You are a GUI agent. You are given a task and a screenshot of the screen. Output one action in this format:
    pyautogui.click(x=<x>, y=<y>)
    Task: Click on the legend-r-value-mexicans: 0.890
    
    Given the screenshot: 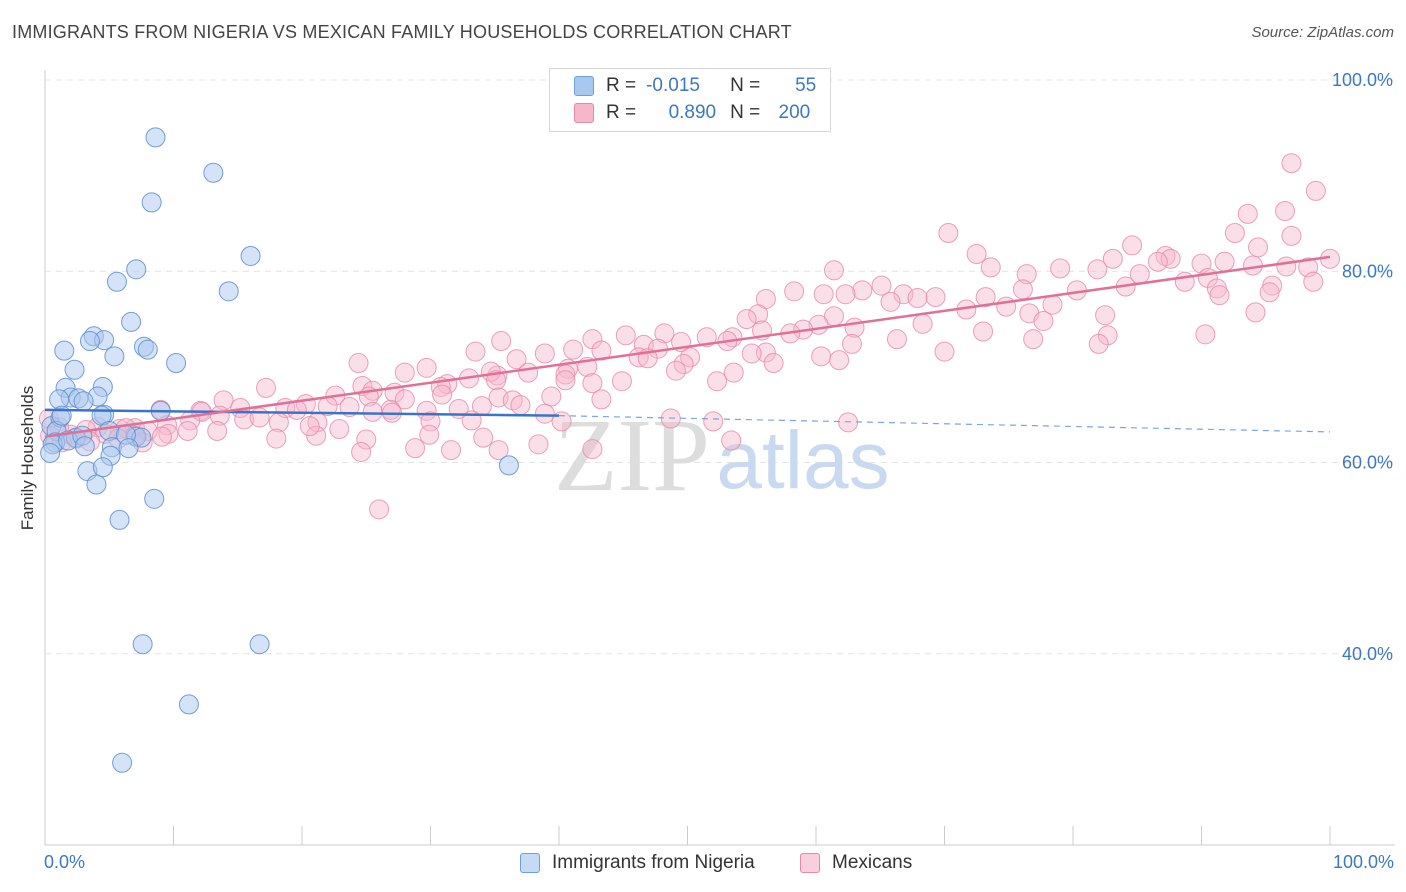 What is the action you would take?
    pyautogui.click(x=692, y=112)
    